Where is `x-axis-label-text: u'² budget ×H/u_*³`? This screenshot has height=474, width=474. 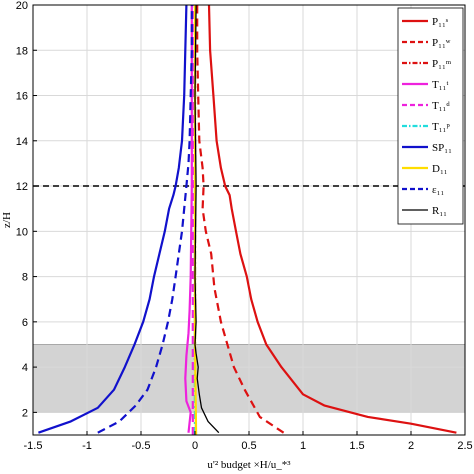
x-axis-label-text: u'² budget ×H/u_*³ is located at coordinates (249, 465).